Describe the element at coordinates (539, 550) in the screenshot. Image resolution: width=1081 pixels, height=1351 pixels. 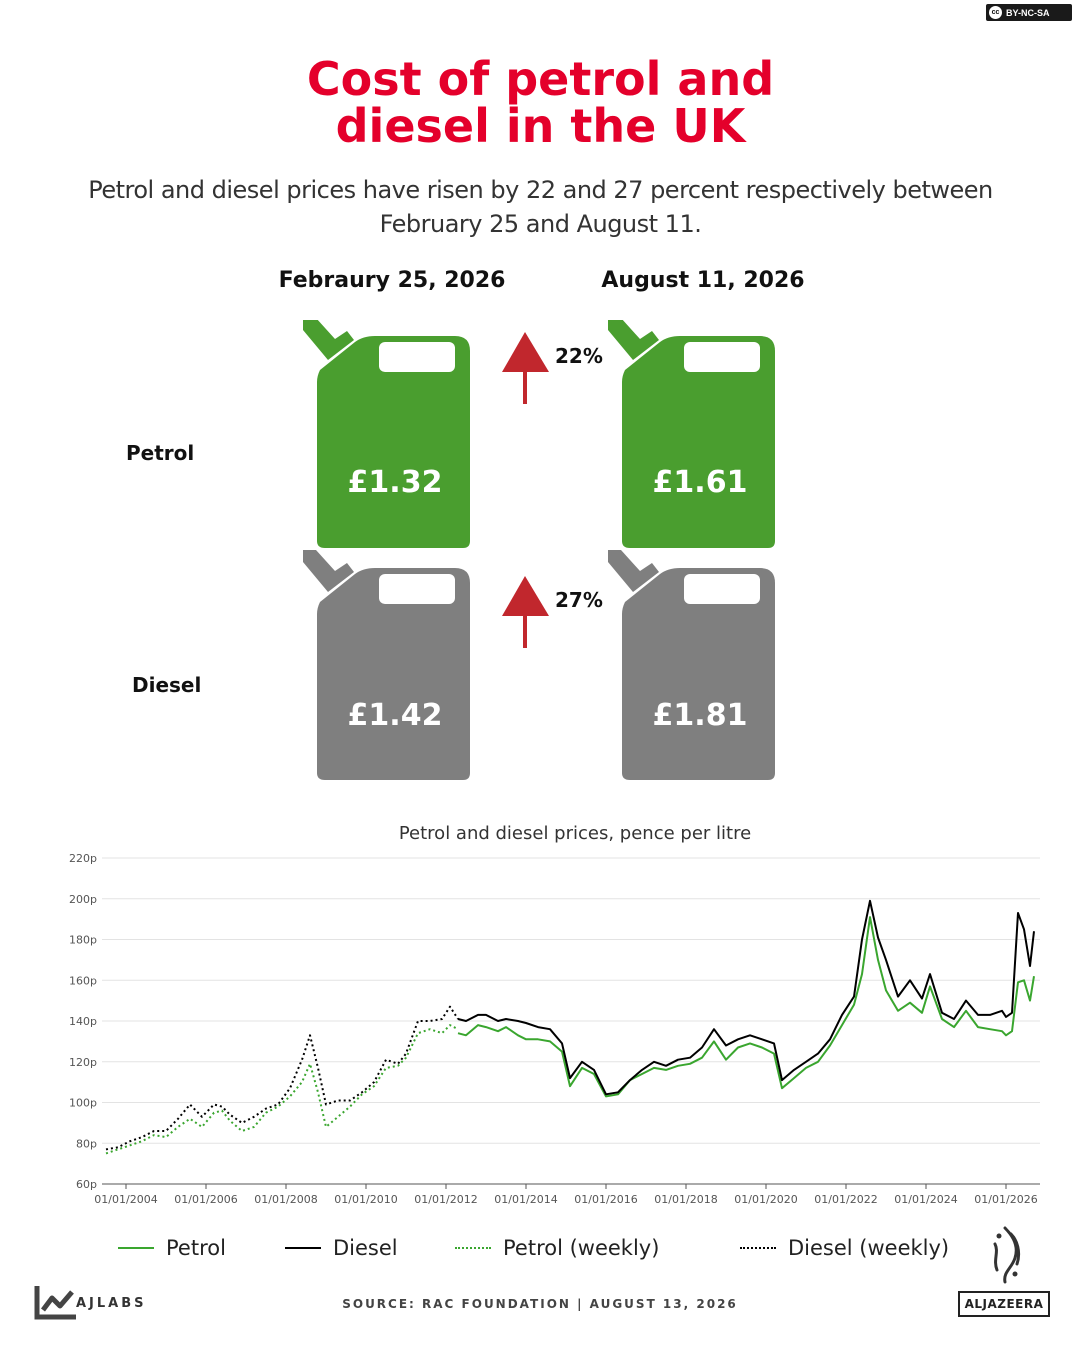
I see `fuel-cans-graphic: £1.32 £1.61 £1.42 £1.81` at that location.